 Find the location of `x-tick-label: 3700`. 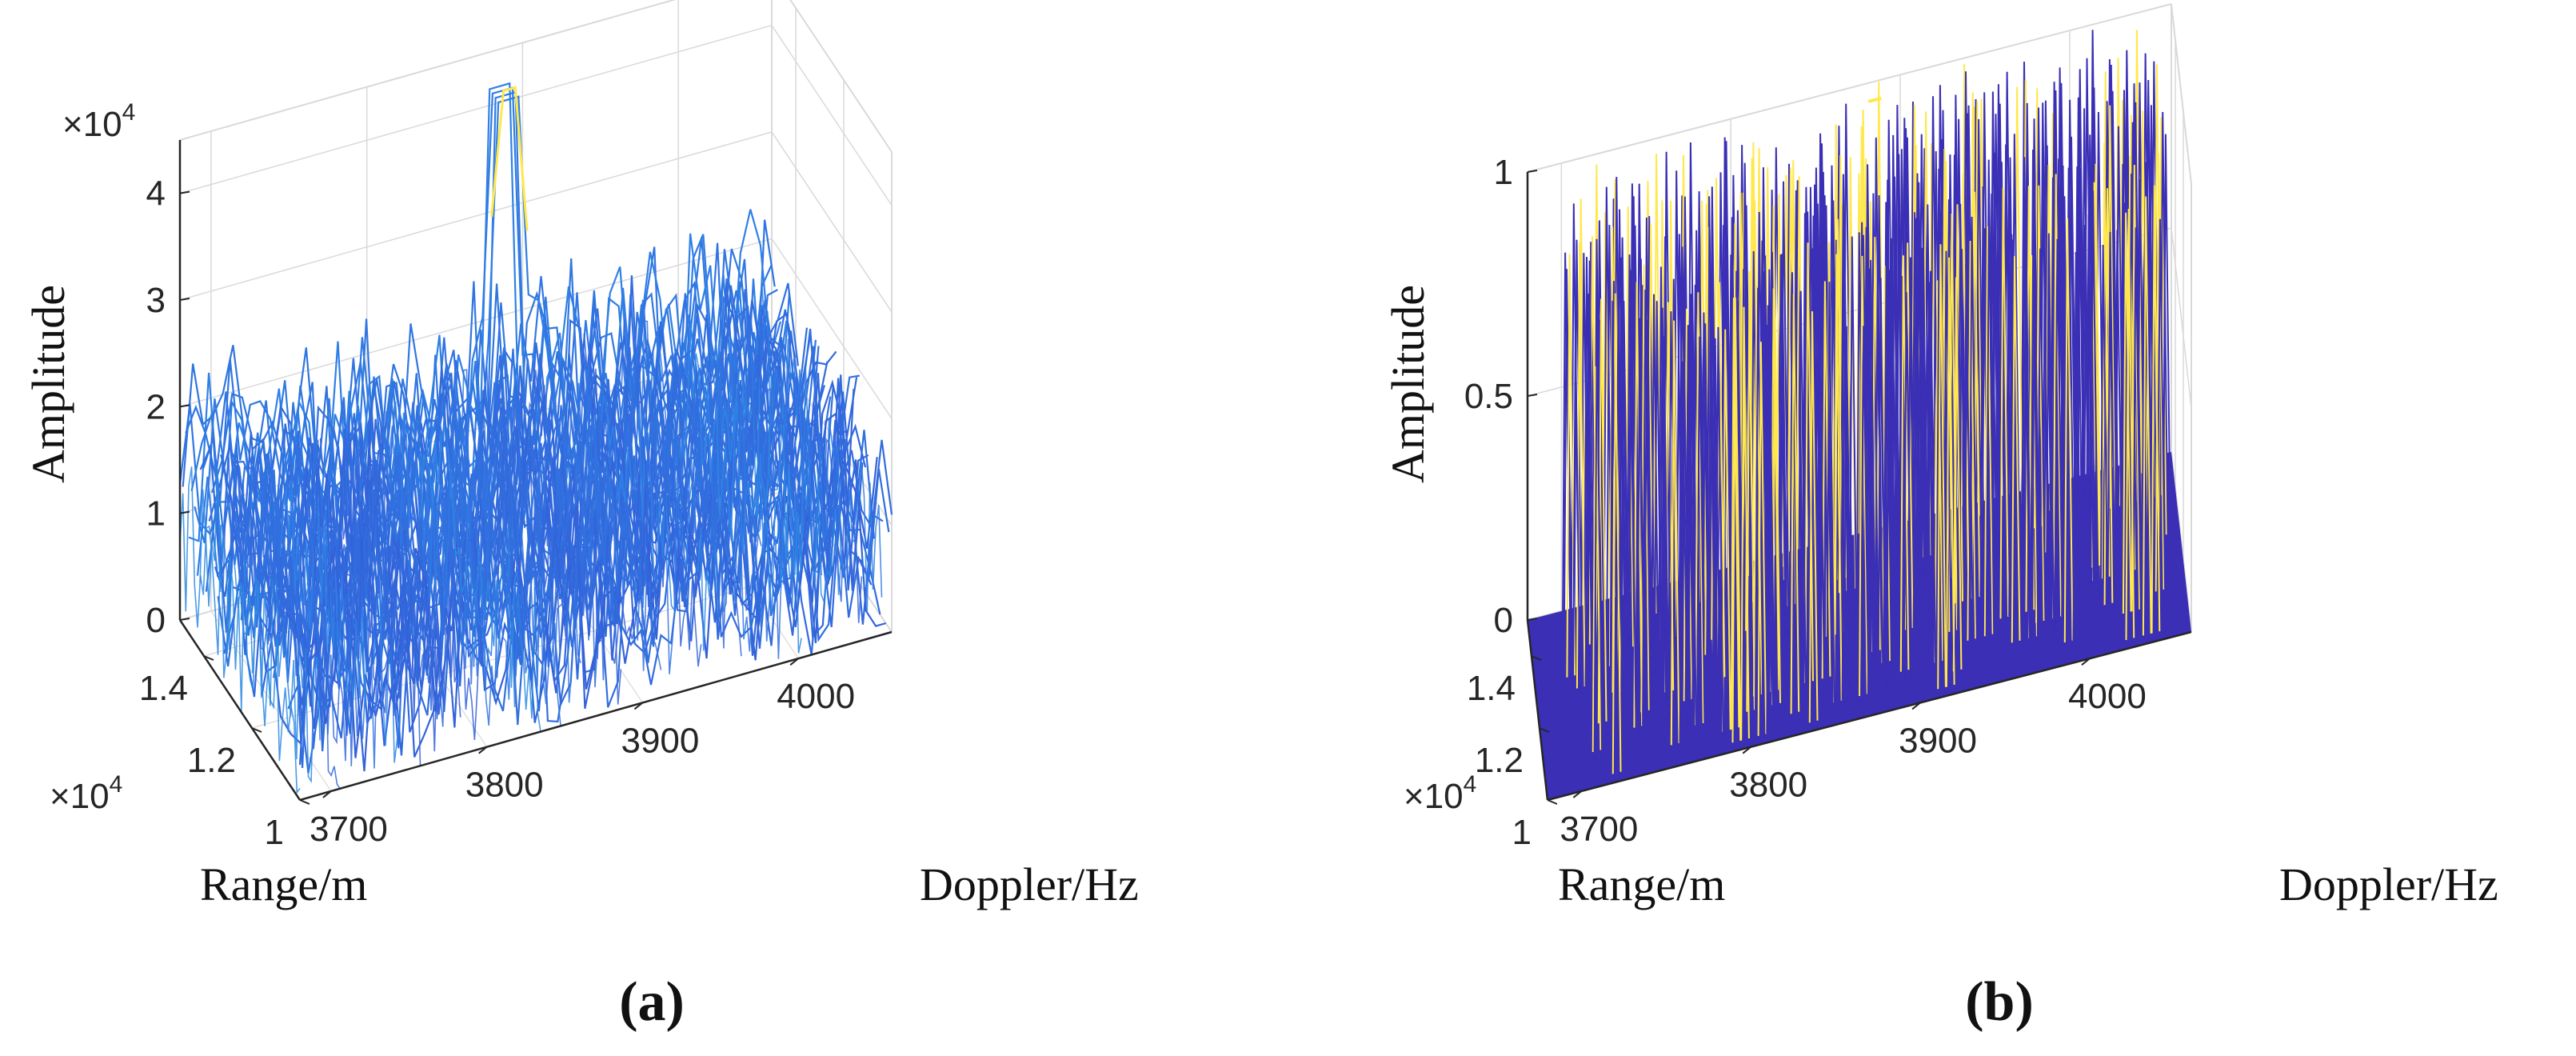

x-tick-label: 3700 is located at coordinates (349, 829).